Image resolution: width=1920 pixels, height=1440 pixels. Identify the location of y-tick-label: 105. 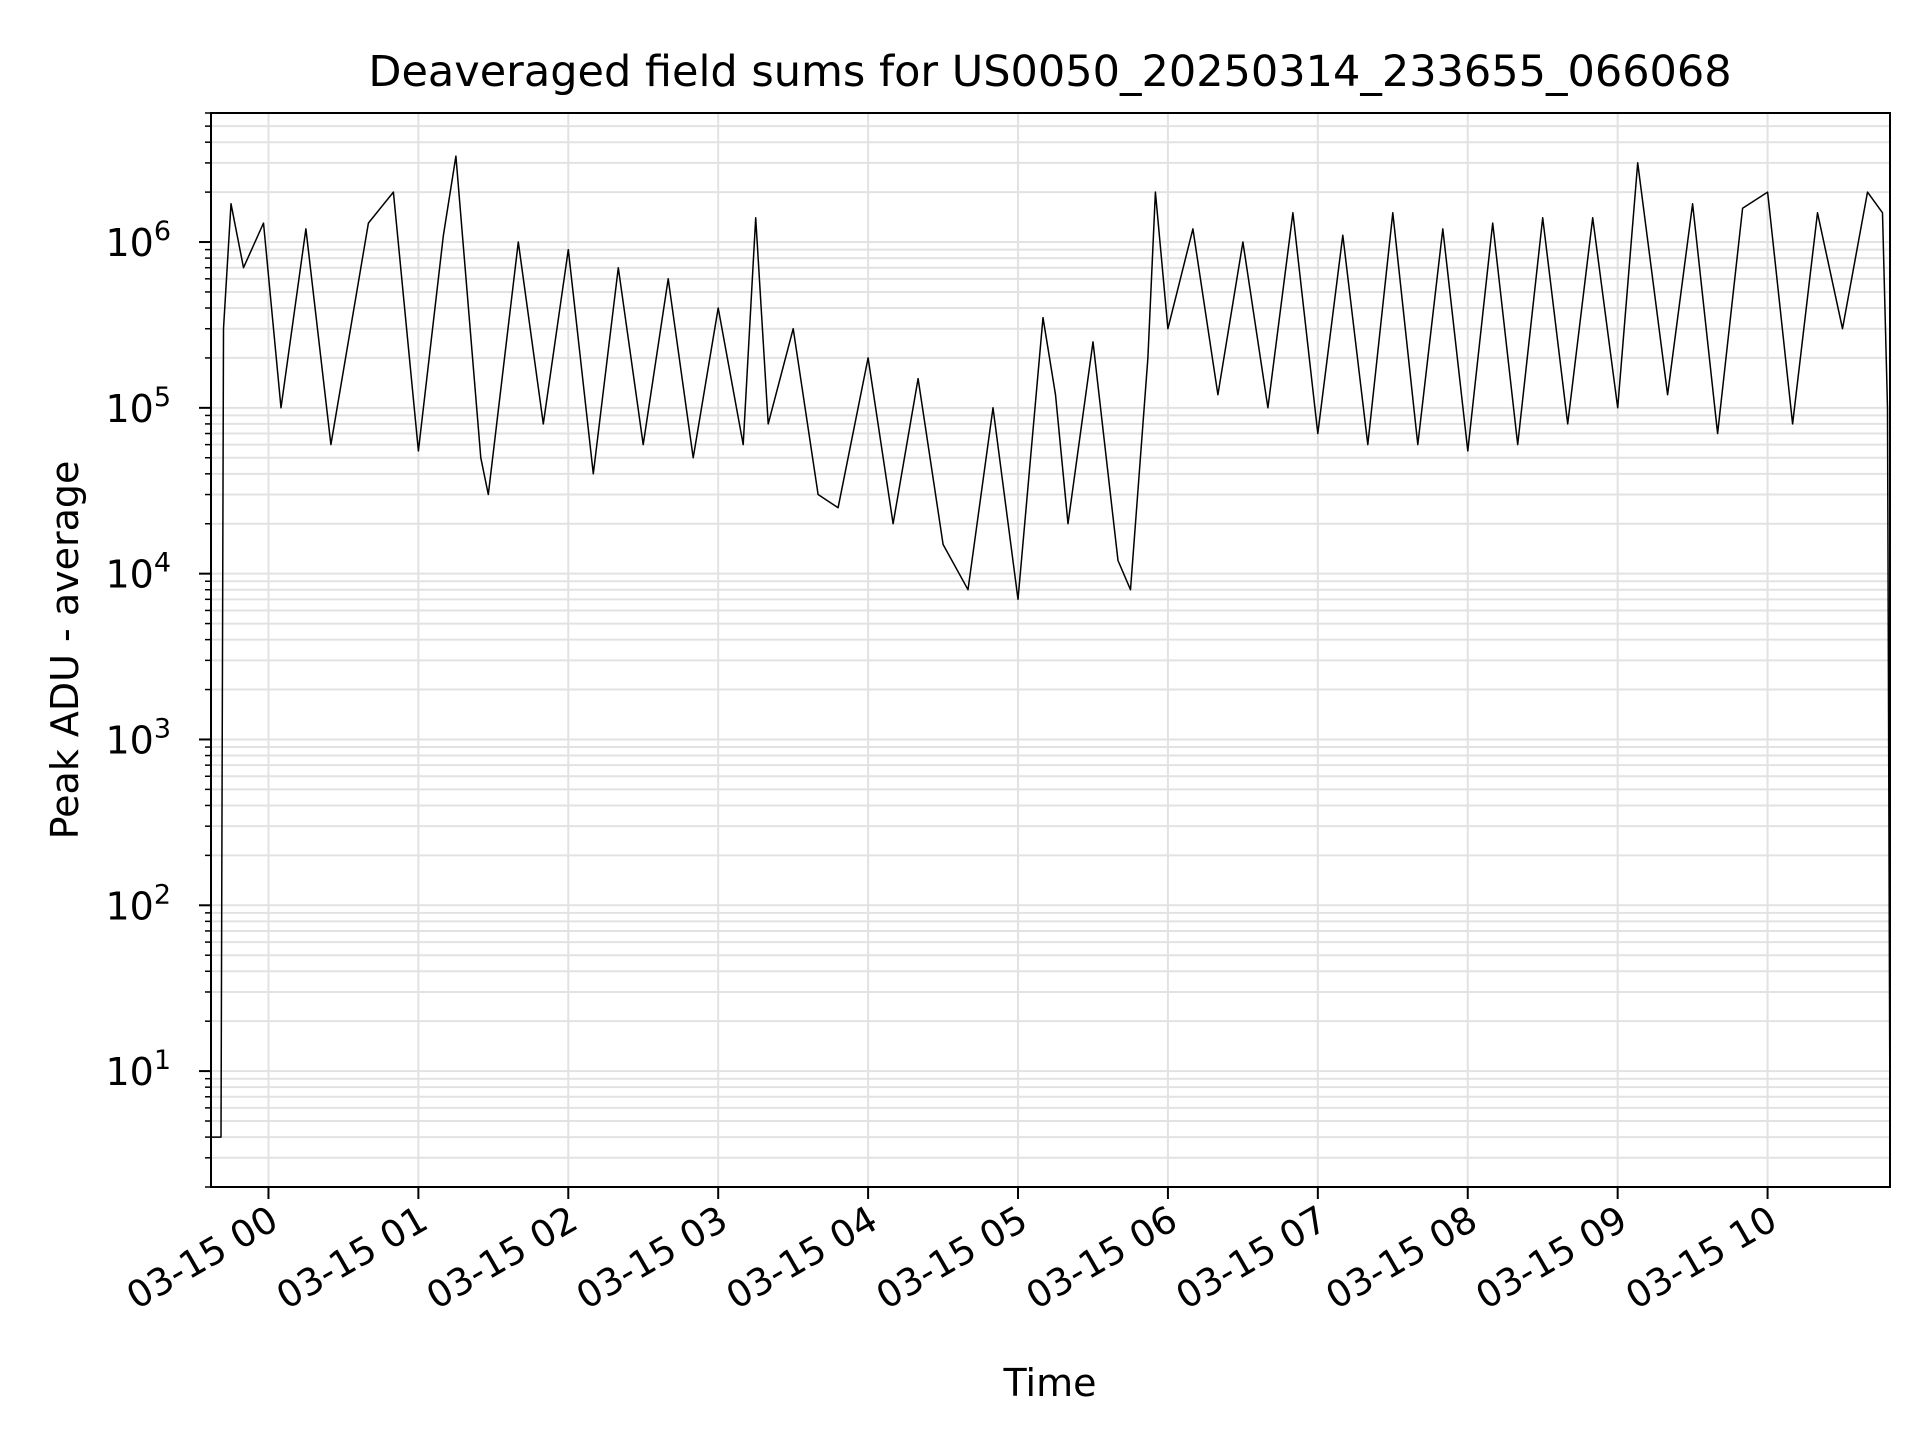
(138, 406).